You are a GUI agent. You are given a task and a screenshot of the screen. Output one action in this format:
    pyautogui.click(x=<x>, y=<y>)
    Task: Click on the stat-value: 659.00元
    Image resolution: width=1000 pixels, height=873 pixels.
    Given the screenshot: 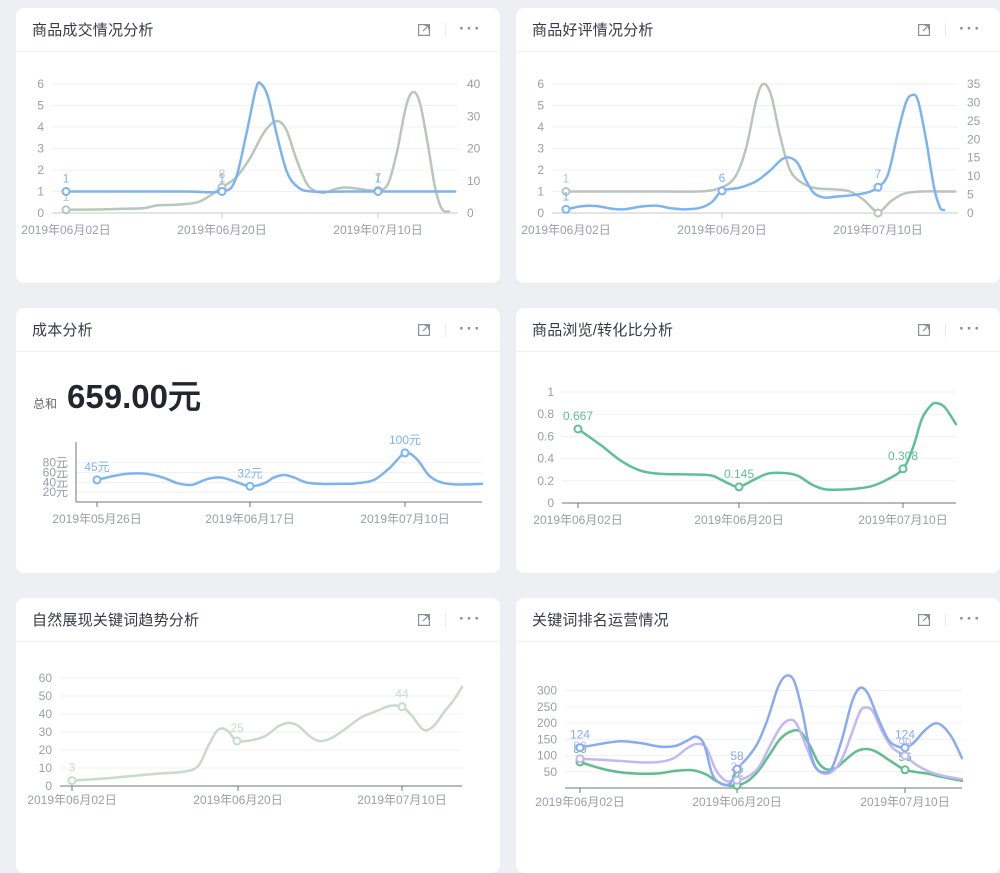 What is the action you would take?
    pyautogui.click(x=134, y=396)
    